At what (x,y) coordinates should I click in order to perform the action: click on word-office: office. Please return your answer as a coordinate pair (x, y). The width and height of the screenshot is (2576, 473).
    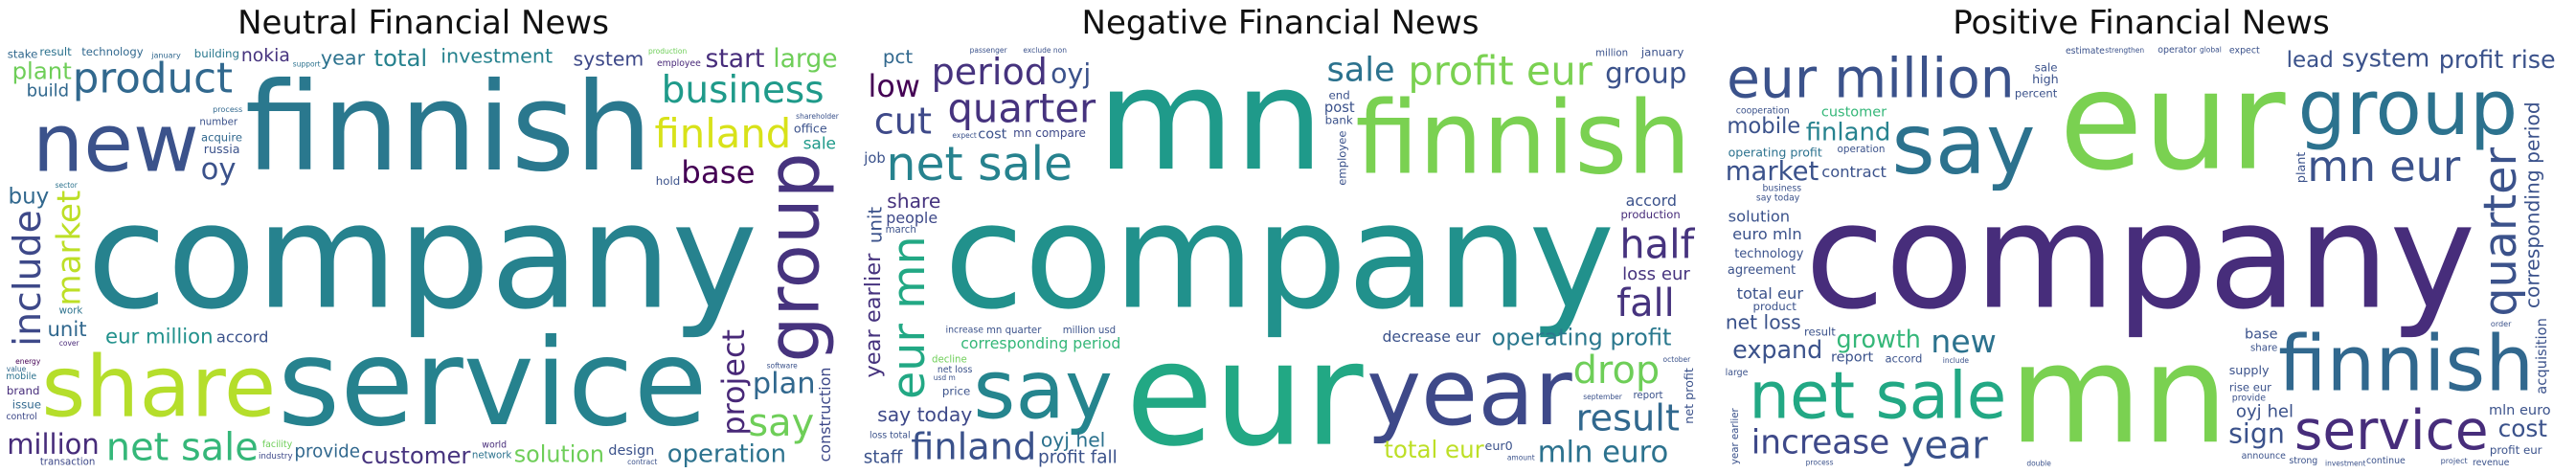
    Looking at the image, I should click on (810, 129).